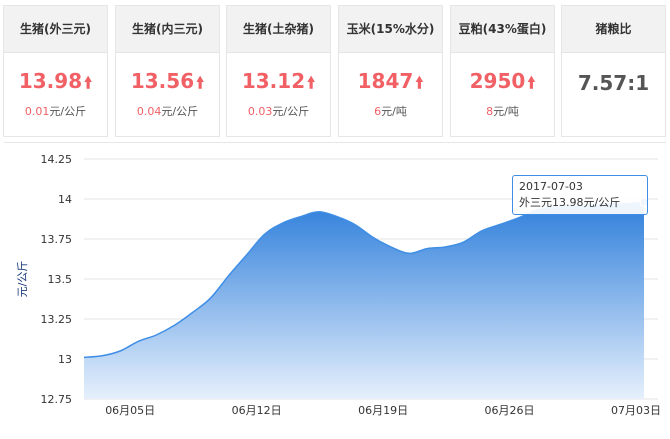  I want to click on tile-change-value: 0.04, so click(149, 111).